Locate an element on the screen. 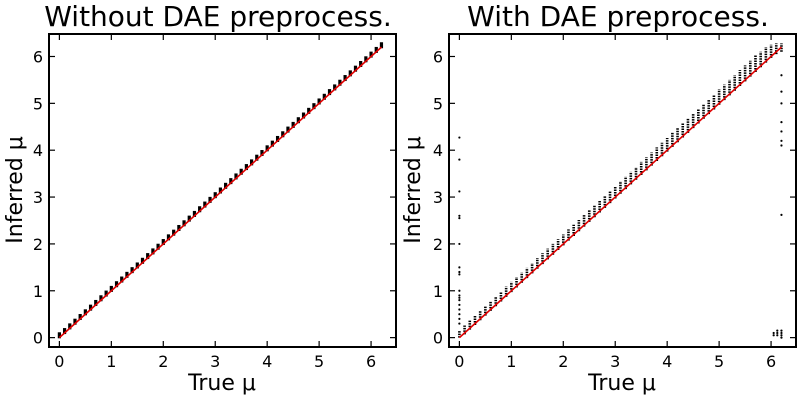 This screenshot has height=400, width=800. right-x-tick-label: 6 is located at coordinates (771, 361).